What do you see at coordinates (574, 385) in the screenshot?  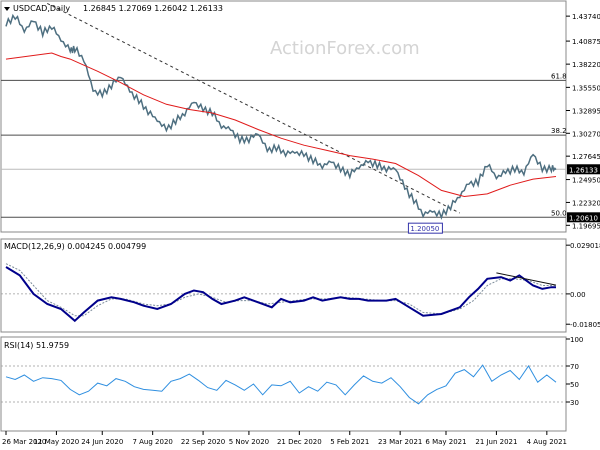 I see `y-tick-label: 50` at bounding box center [574, 385].